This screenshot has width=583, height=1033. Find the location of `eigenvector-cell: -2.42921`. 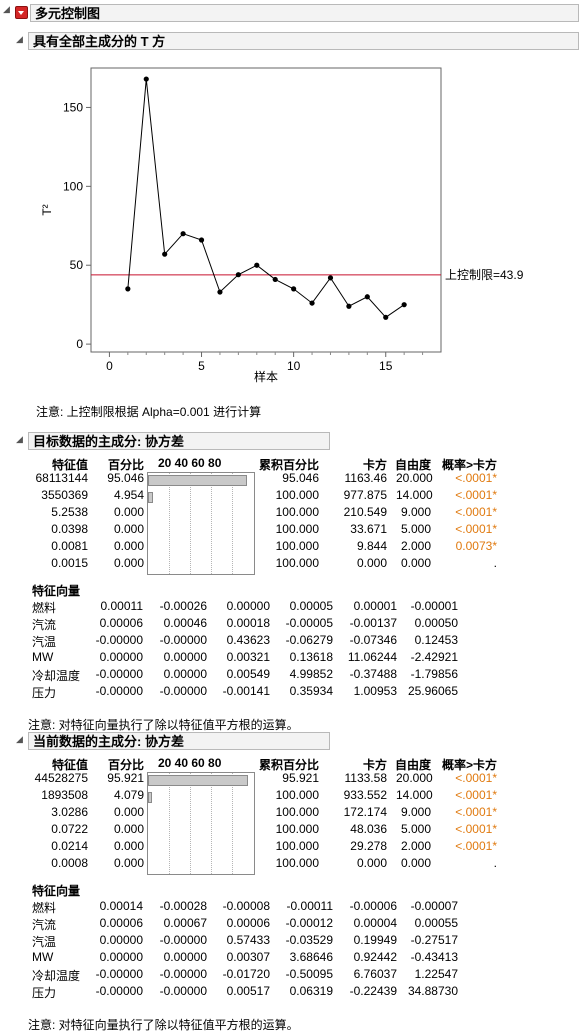

eigenvector-cell: -2.42921 is located at coordinates (434, 657).